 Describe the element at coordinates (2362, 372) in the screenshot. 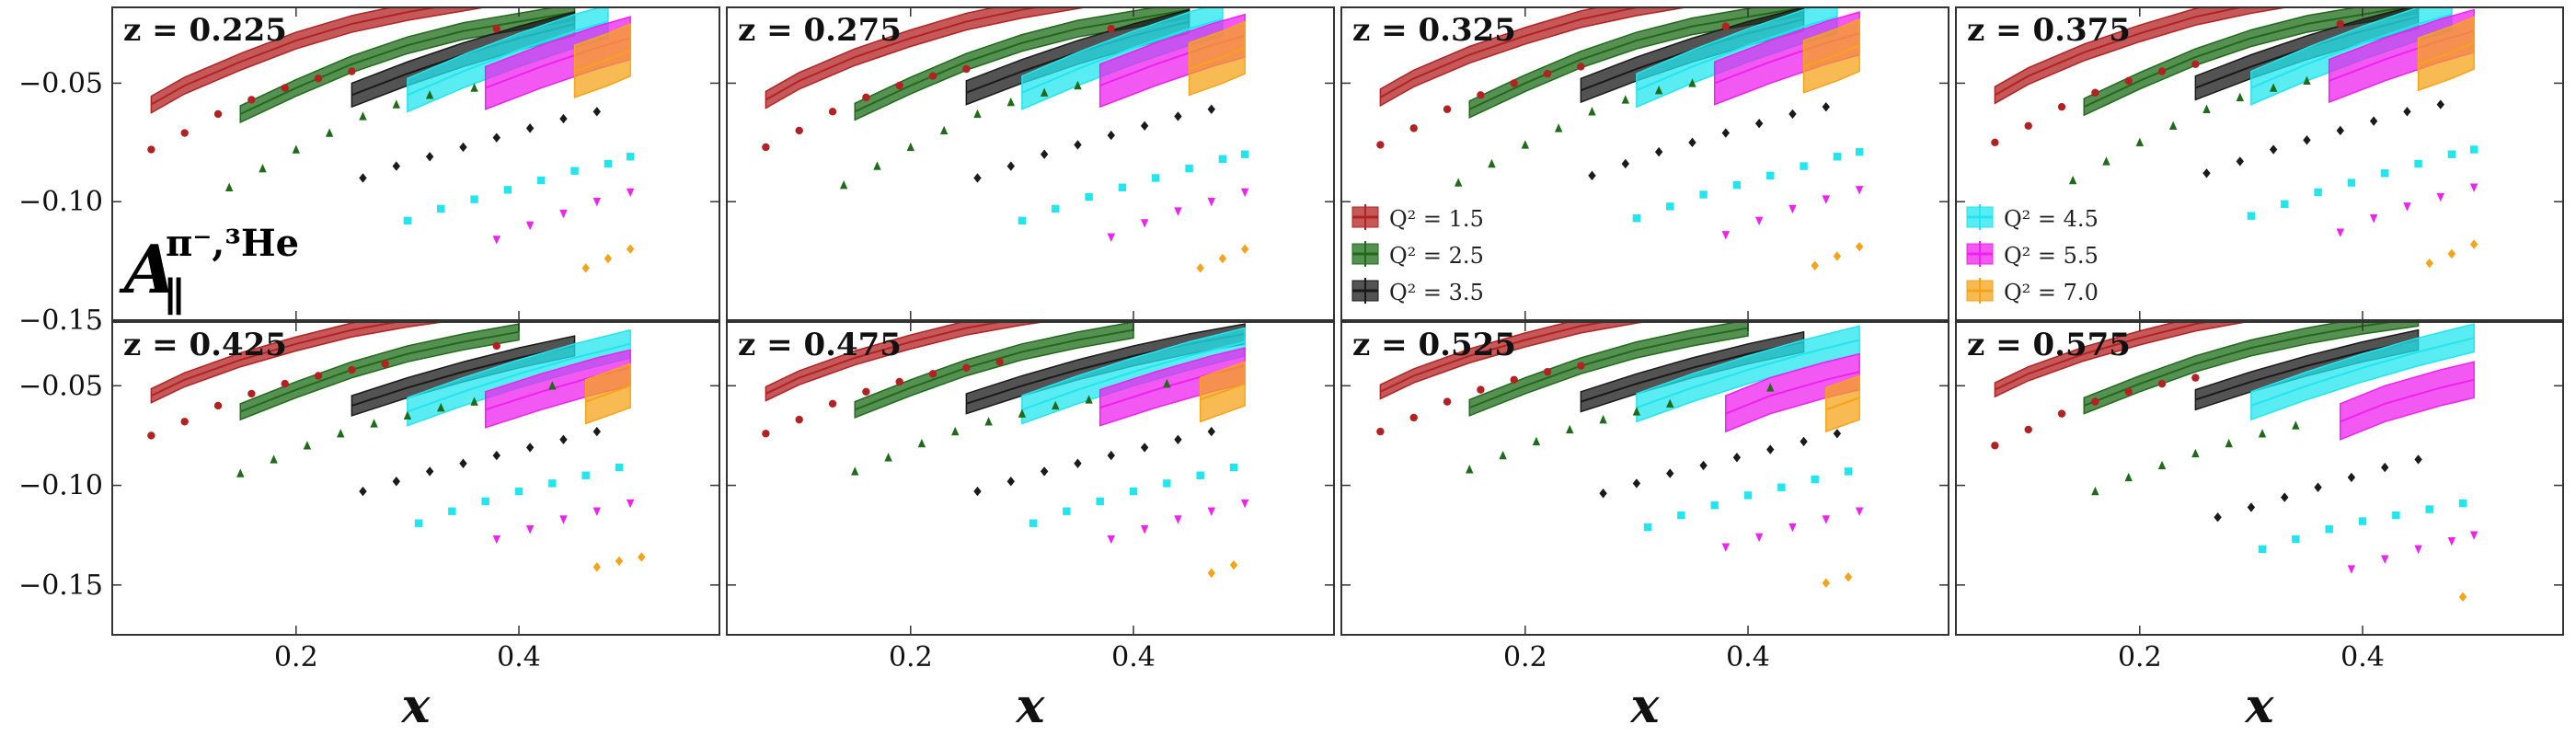

I see `band-Q2_4.5` at that location.